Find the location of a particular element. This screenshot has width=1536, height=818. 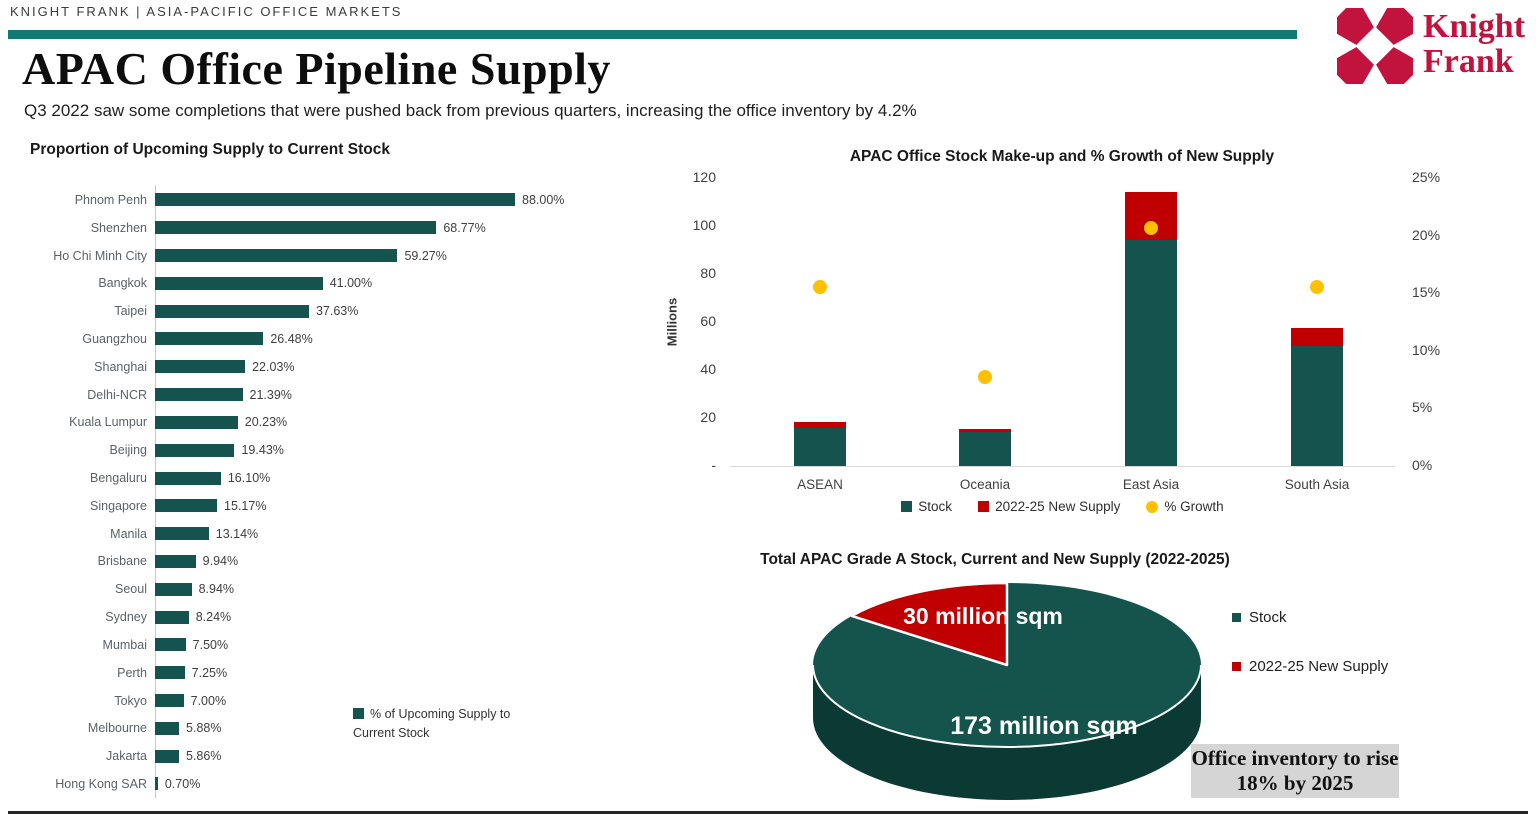

combo-left-tick: 120 is located at coordinates (704, 177).